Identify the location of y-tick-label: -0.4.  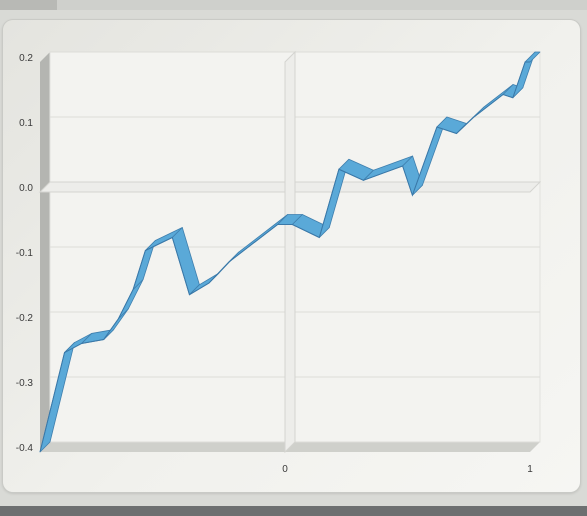
(25, 448).